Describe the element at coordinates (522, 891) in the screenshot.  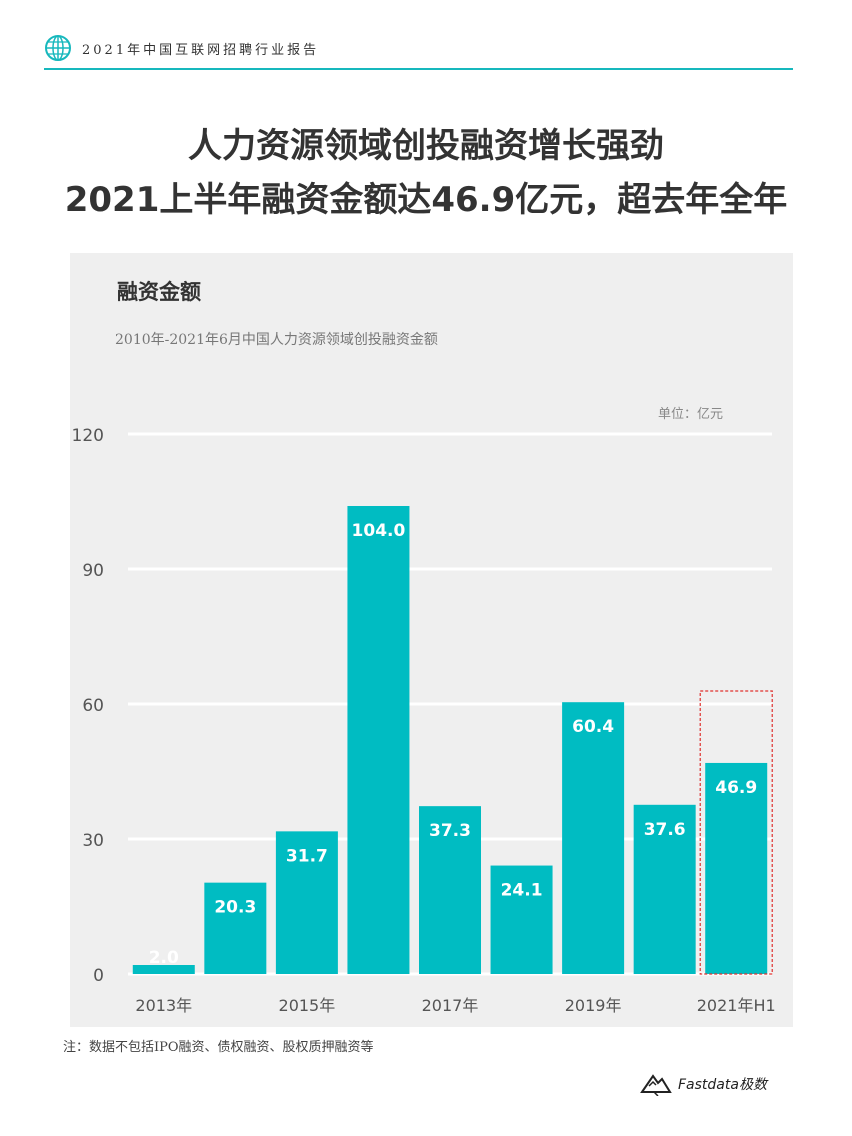
I see `bar-value-label: 24.1` at that location.